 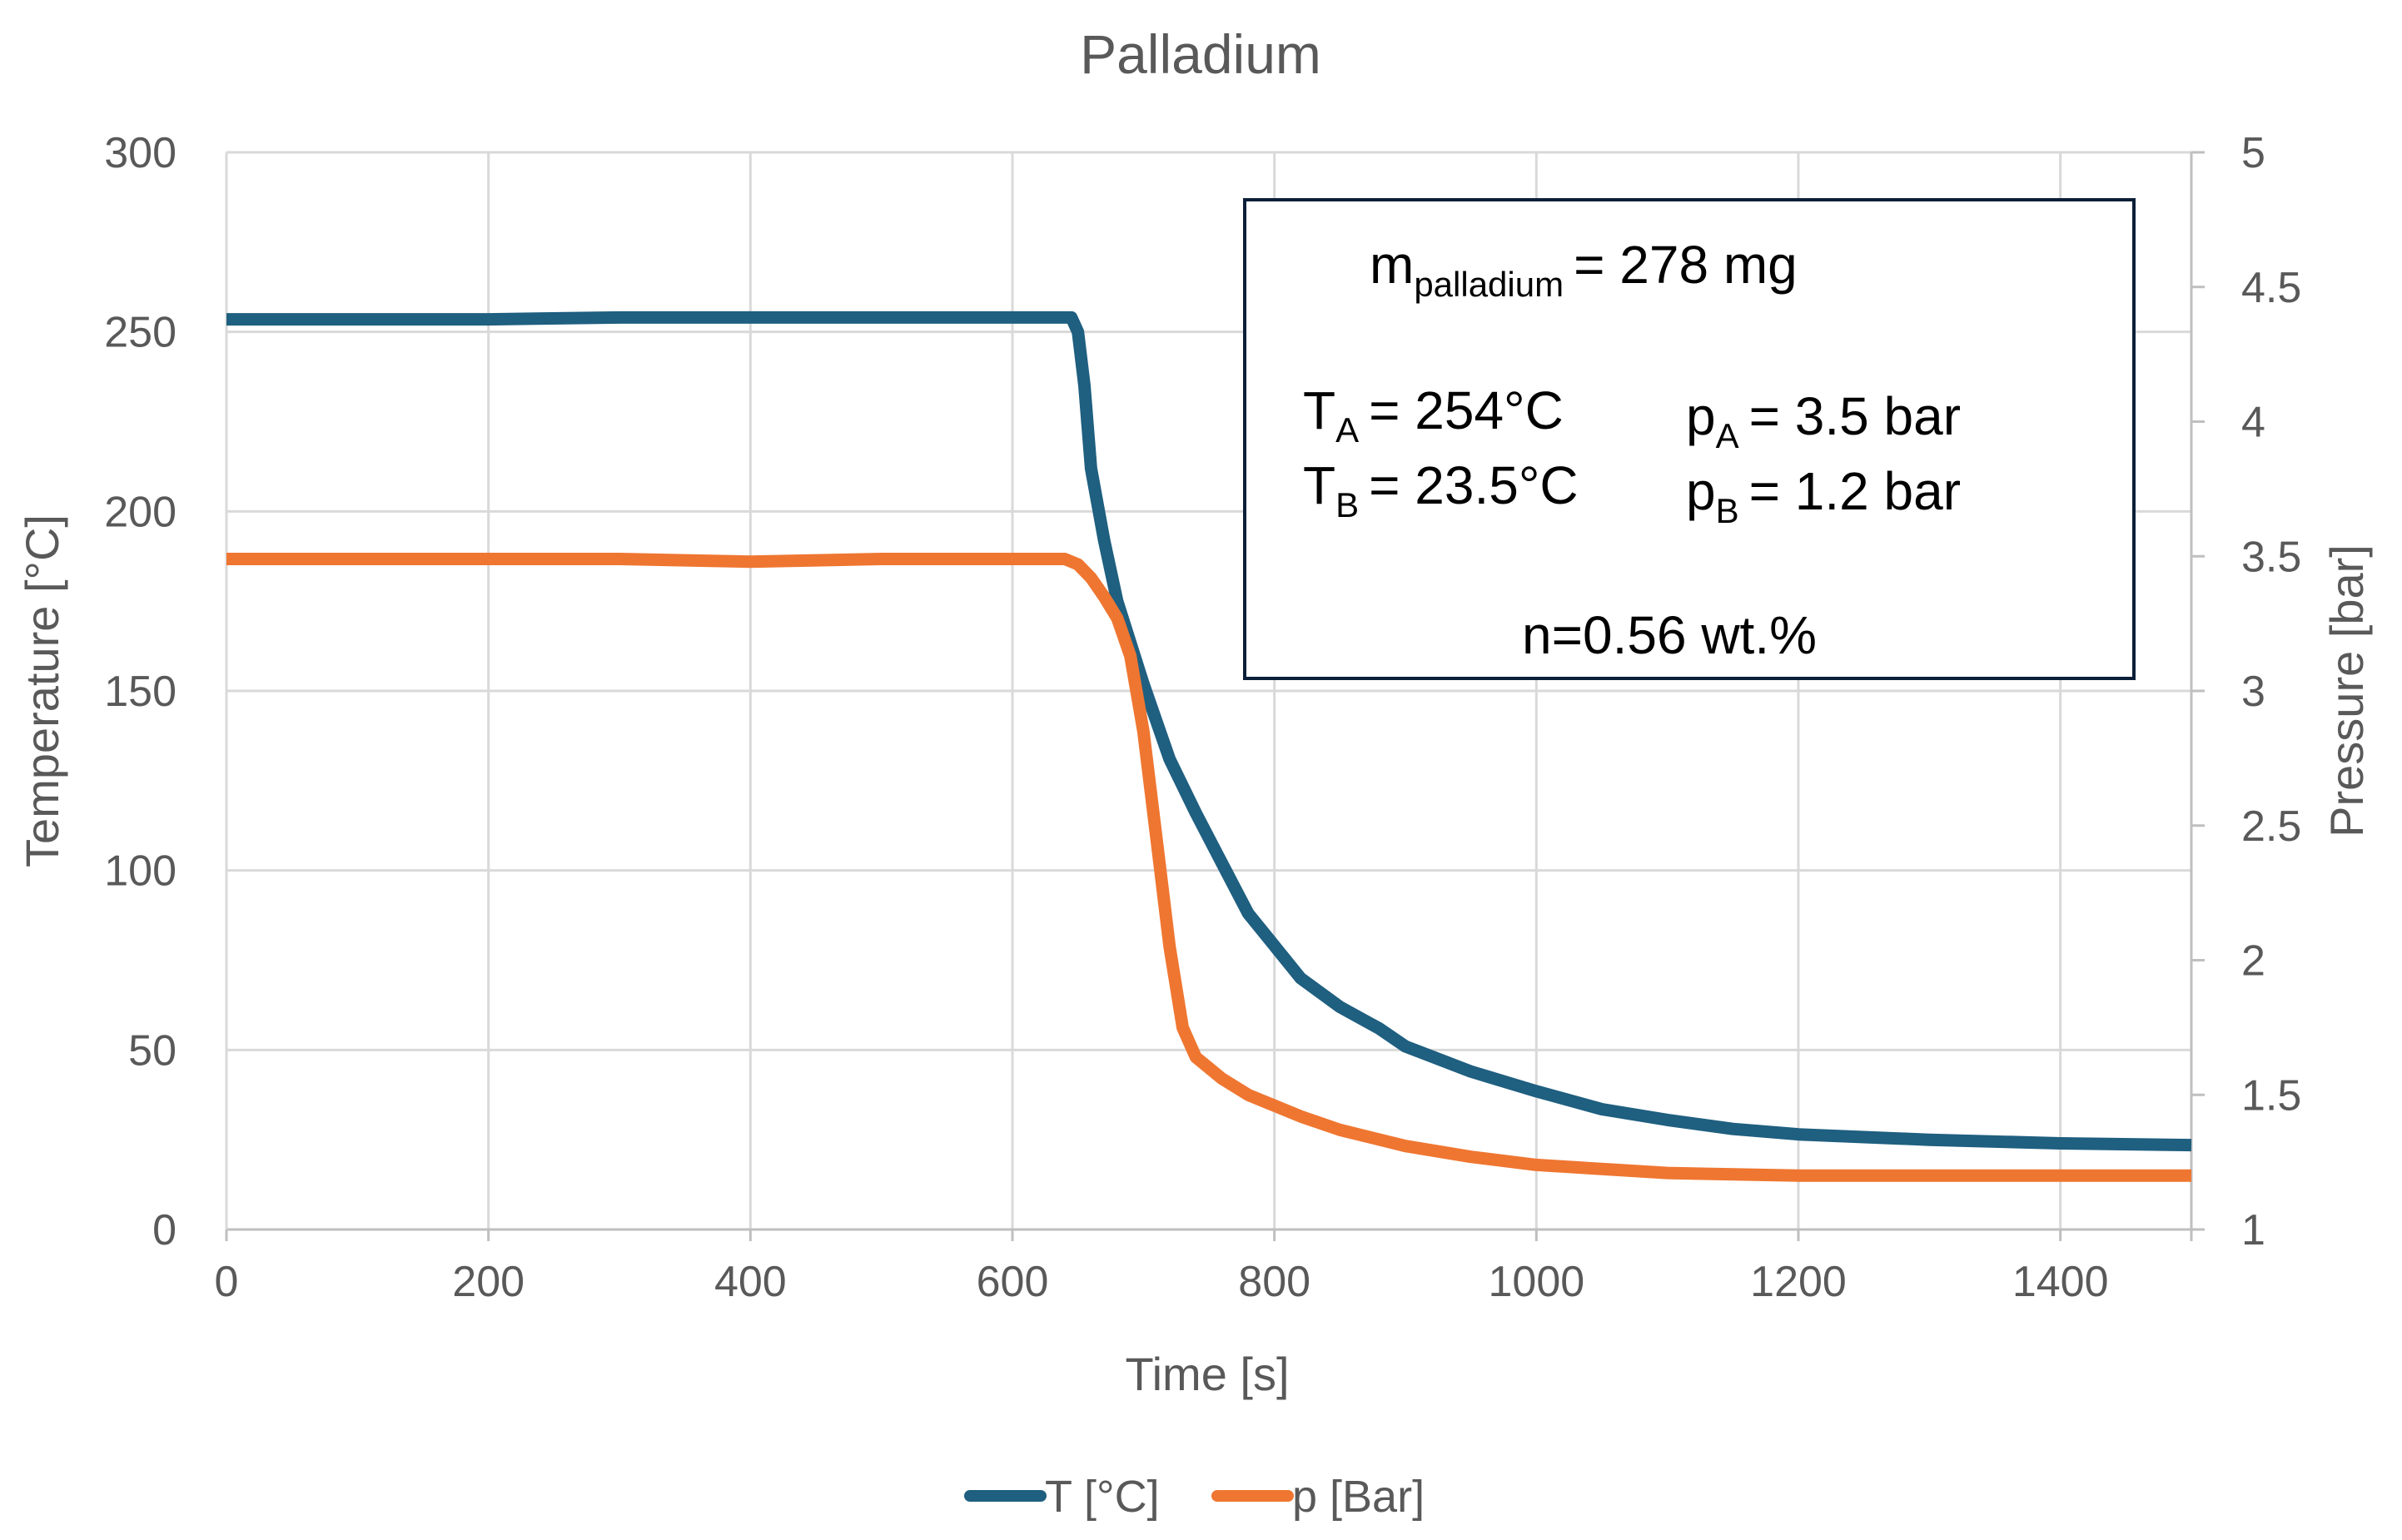 What do you see at coordinates (2253, 692) in the screenshot?
I see `y2-tick-label: 3` at bounding box center [2253, 692].